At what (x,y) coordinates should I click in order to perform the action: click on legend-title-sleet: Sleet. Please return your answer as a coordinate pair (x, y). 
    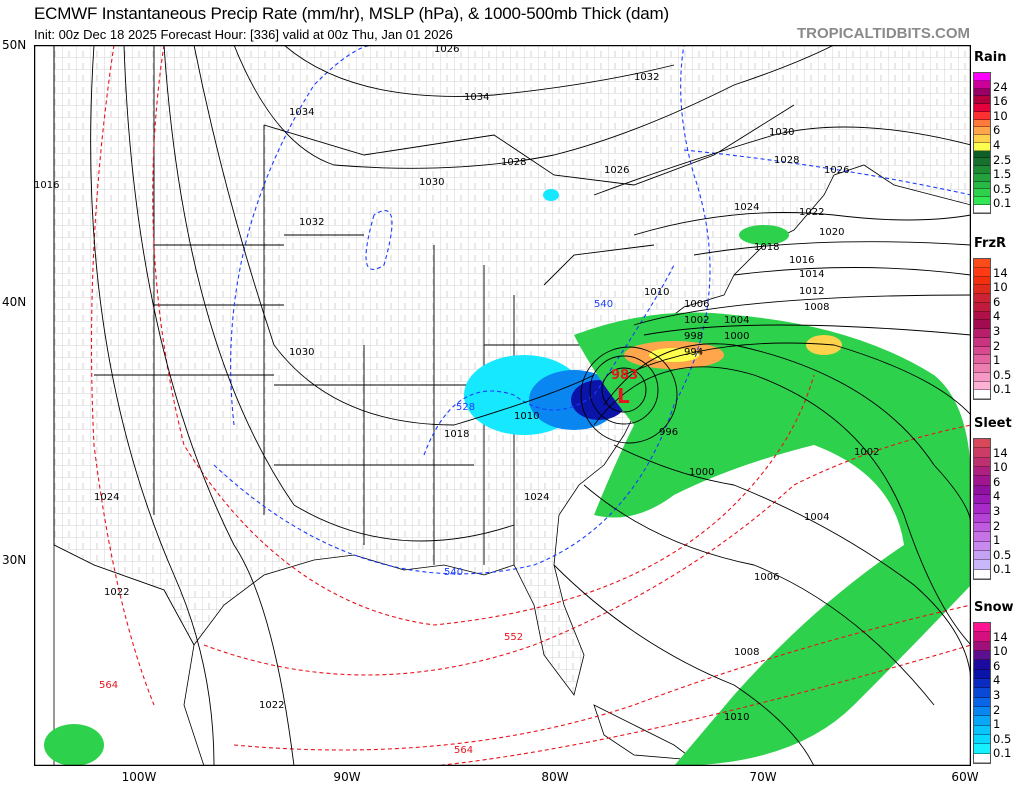
    Looking at the image, I should click on (993, 423).